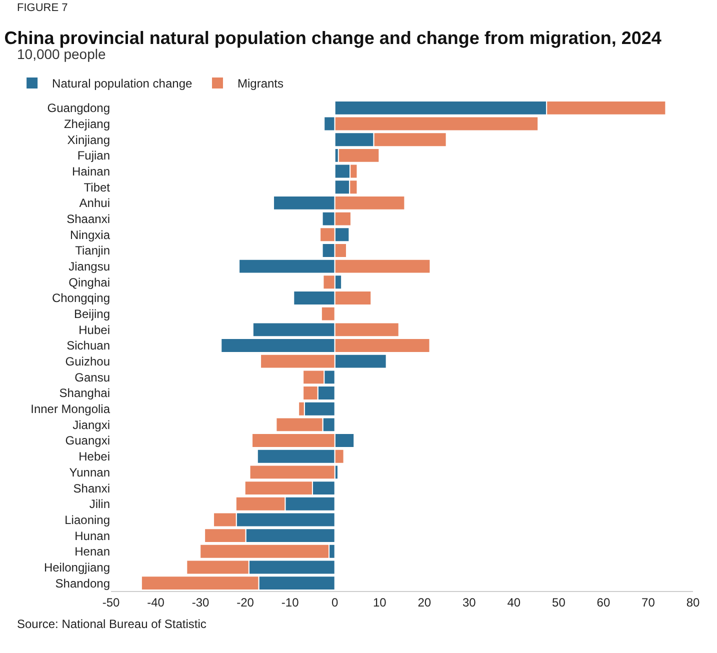  Describe the element at coordinates (87, 361) in the screenshot. I see `y-tick-label: Guizhou` at that location.